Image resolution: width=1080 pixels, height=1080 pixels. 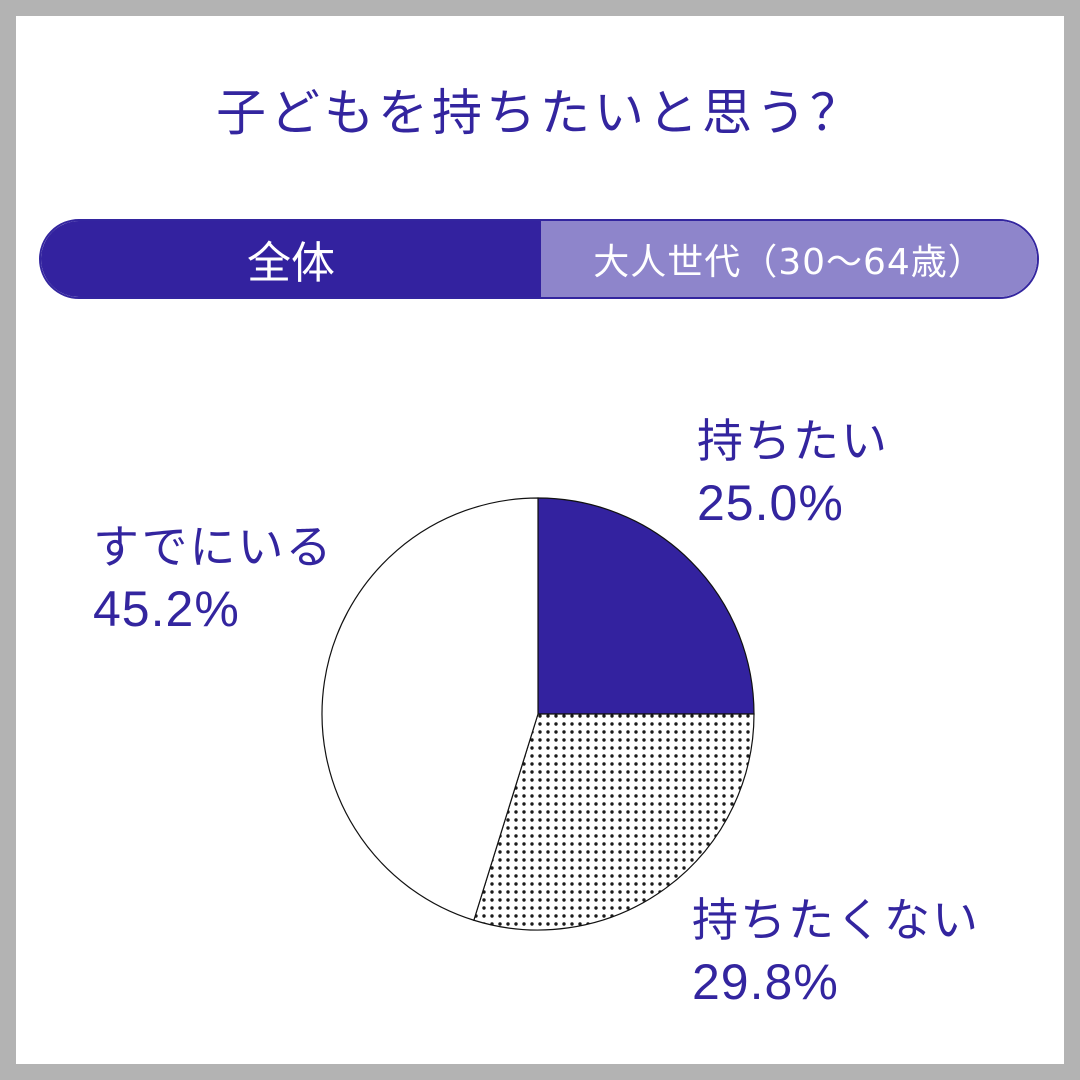 What do you see at coordinates (770, 503) in the screenshot?
I see `slice-label-want-value: 25.0%` at bounding box center [770, 503].